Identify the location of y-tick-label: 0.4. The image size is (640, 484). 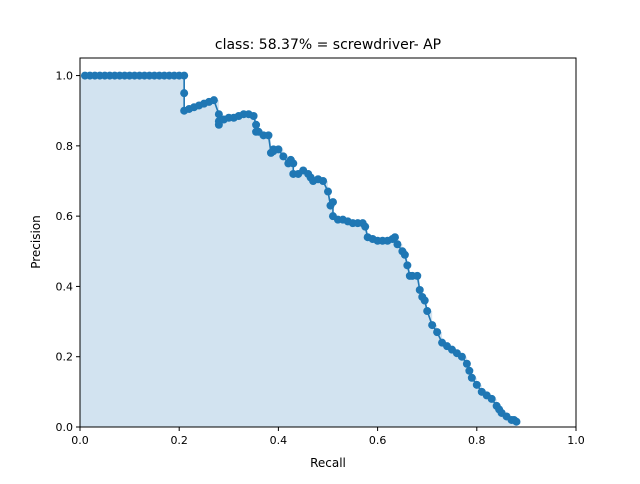
(65, 286).